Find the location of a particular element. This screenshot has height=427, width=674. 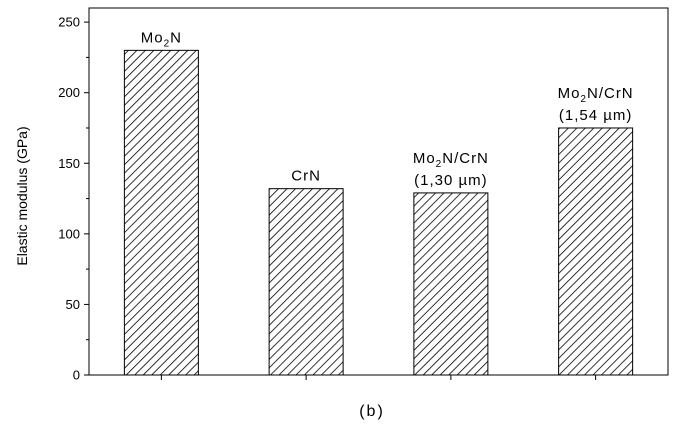

y-axis: 0 50 100 150 200 250 is located at coordinates (73, 199).